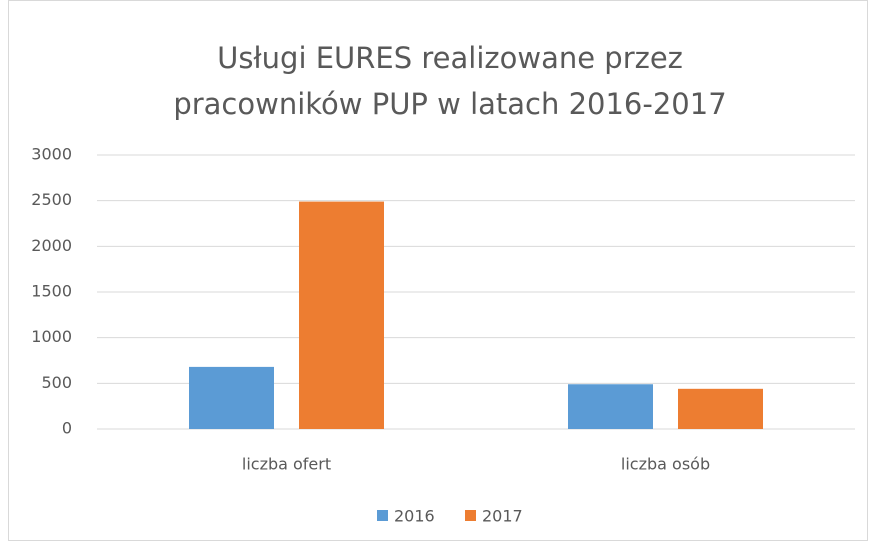 The height and width of the screenshot is (541, 869). What do you see at coordinates (51, 245) in the screenshot?
I see `y-tick-label: 2000` at bounding box center [51, 245].